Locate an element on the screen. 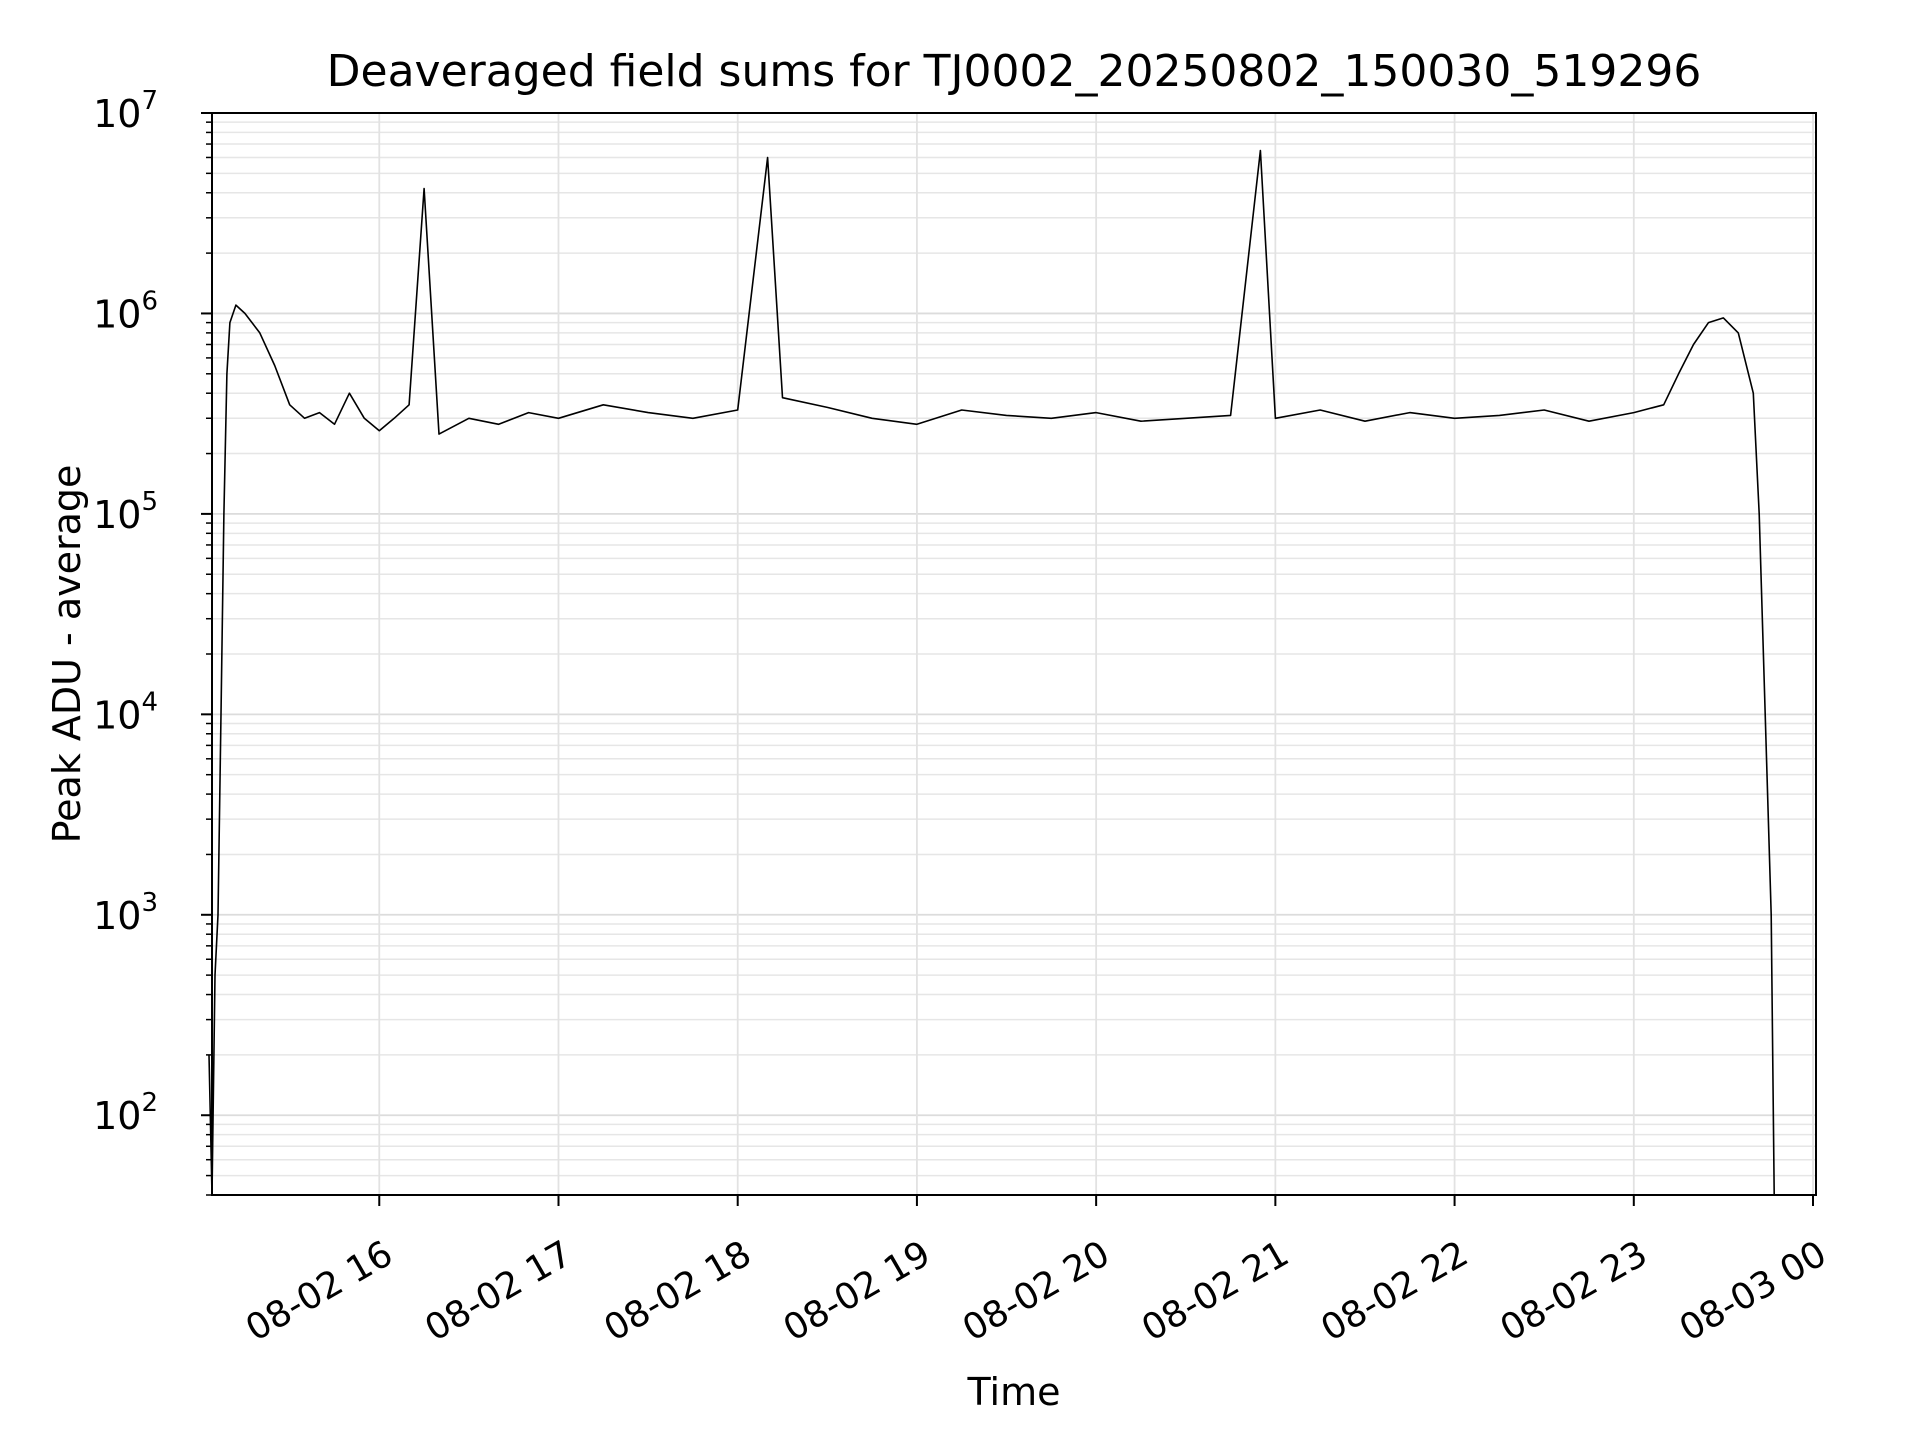  y-tick-exponent: 7 is located at coordinates (149, 101).